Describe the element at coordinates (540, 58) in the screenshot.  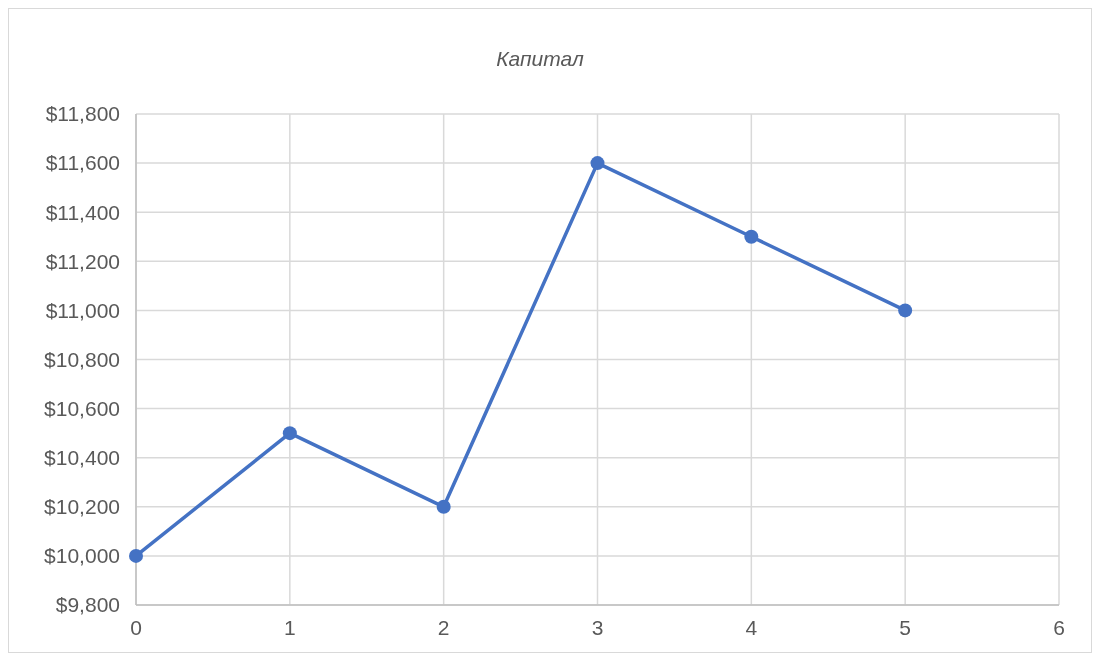
I see `chart-title: Капитал` at that location.